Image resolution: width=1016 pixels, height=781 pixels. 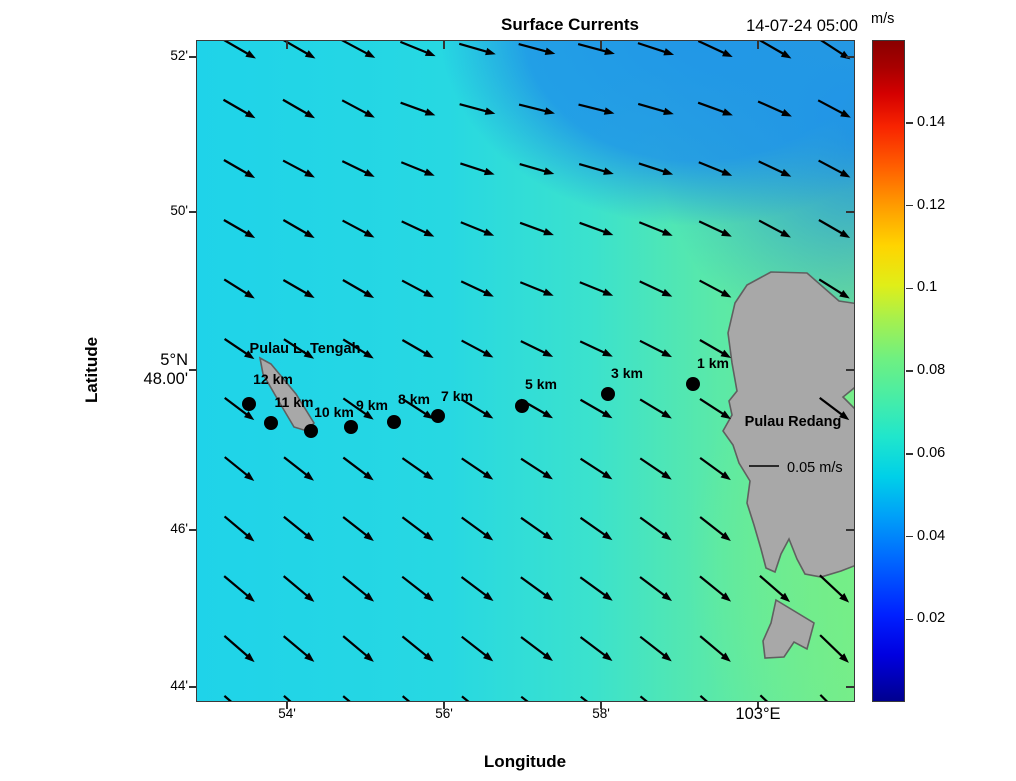 What do you see at coordinates (294, 402) in the screenshot?
I see `station-label: 11 km` at bounding box center [294, 402].